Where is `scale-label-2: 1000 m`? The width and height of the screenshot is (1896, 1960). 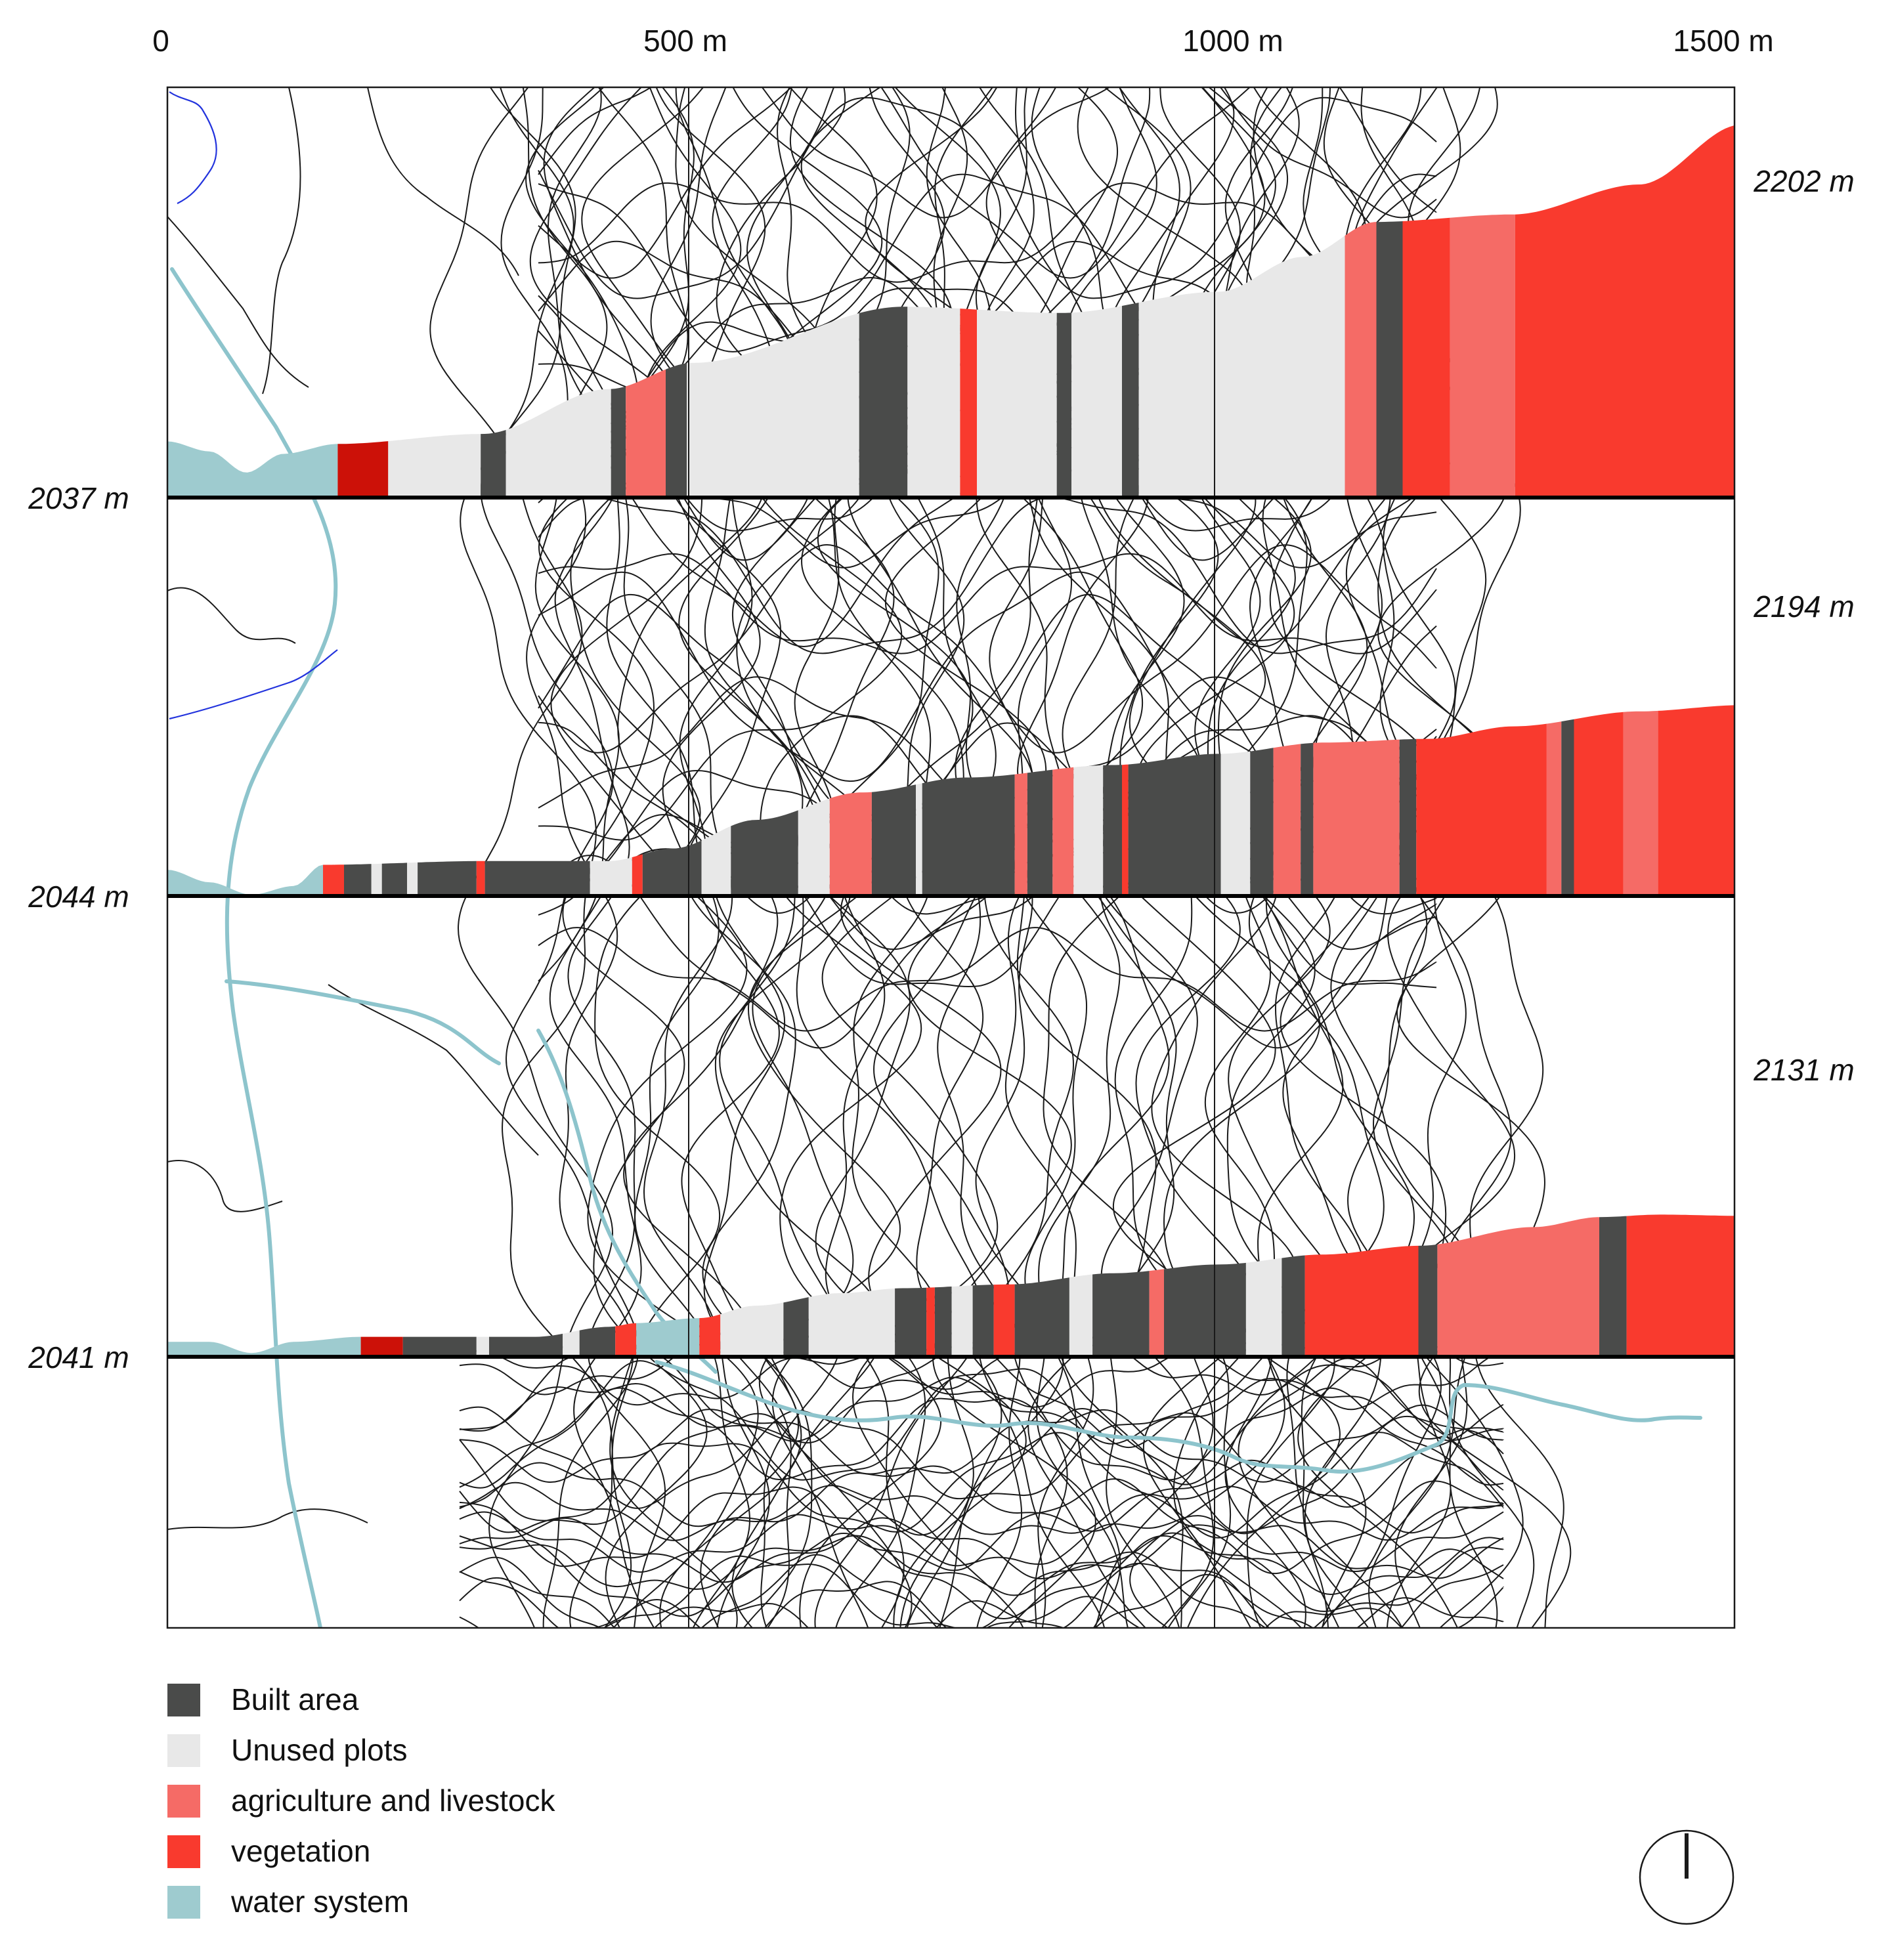
scale-label-2: 1000 m is located at coordinates (1232, 41).